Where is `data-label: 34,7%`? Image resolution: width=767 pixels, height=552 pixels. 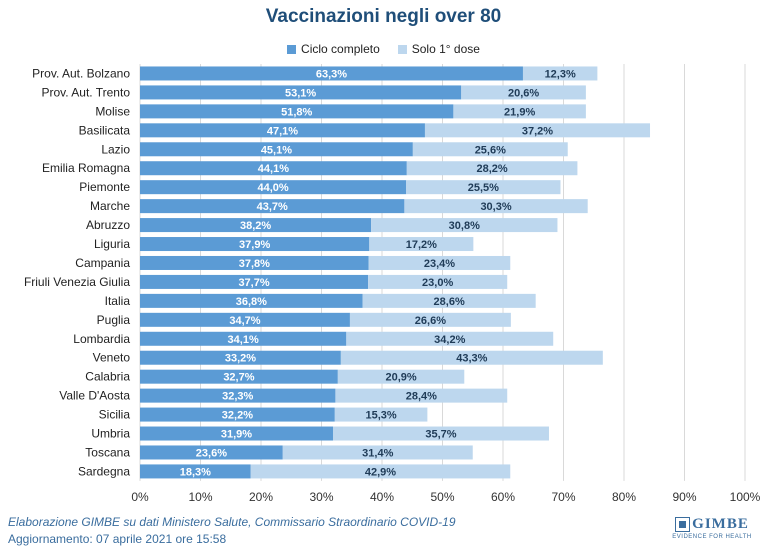
data-label: 34,7% is located at coordinates (244, 321).